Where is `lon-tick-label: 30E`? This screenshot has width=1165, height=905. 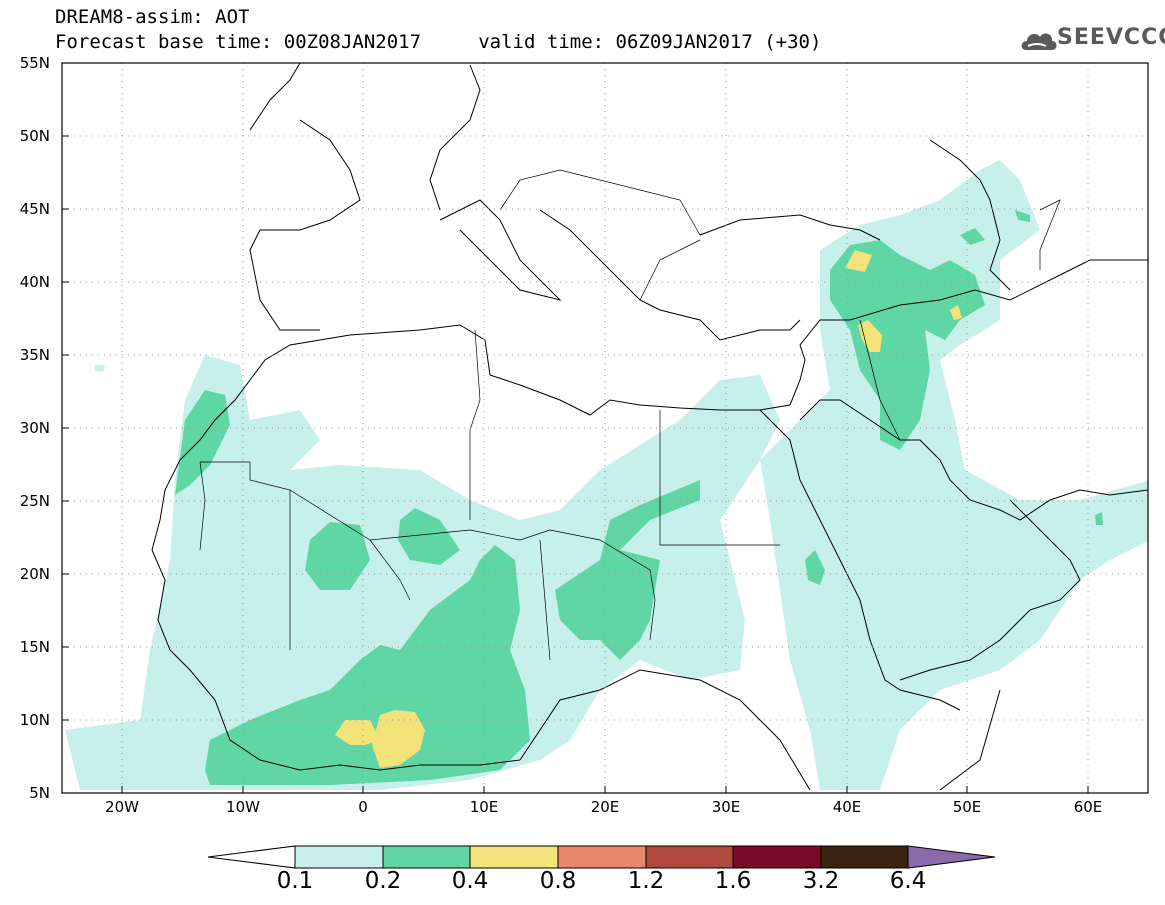
lon-tick-label: 30E is located at coordinates (726, 807).